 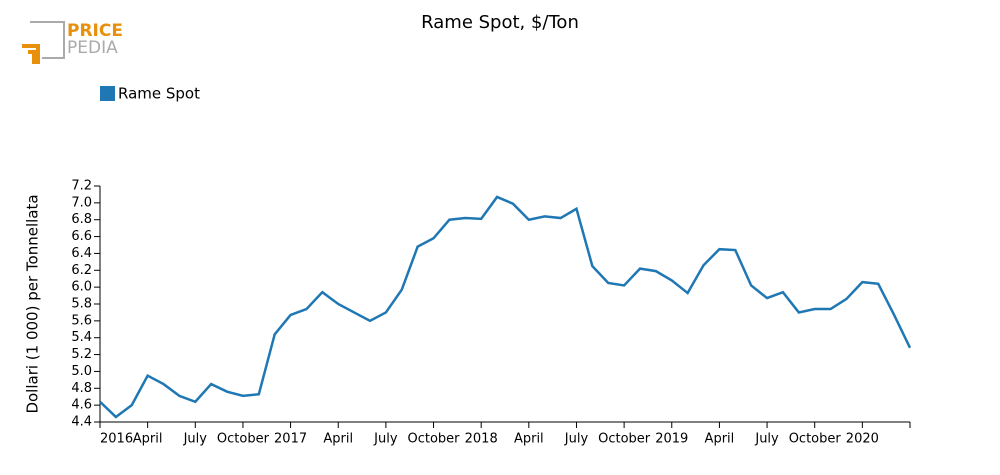 I want to click on y-tick-label: 6.0, so click(x=81, y=287).